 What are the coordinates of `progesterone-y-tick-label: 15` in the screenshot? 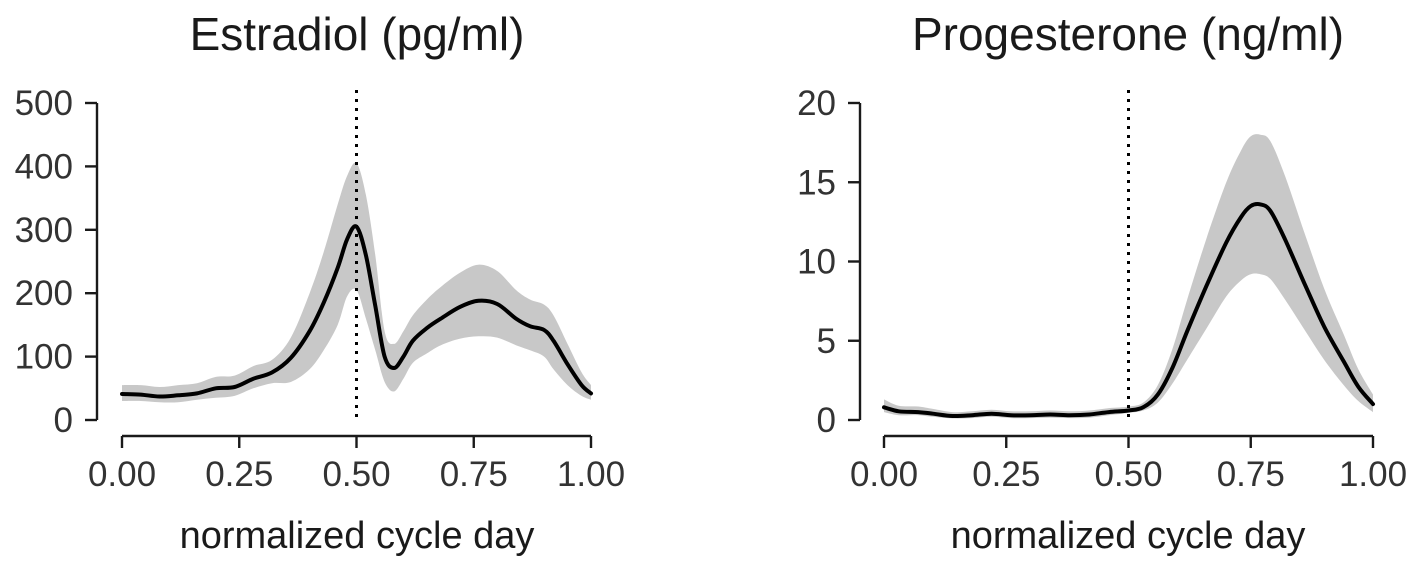 It's located at (816, 182).